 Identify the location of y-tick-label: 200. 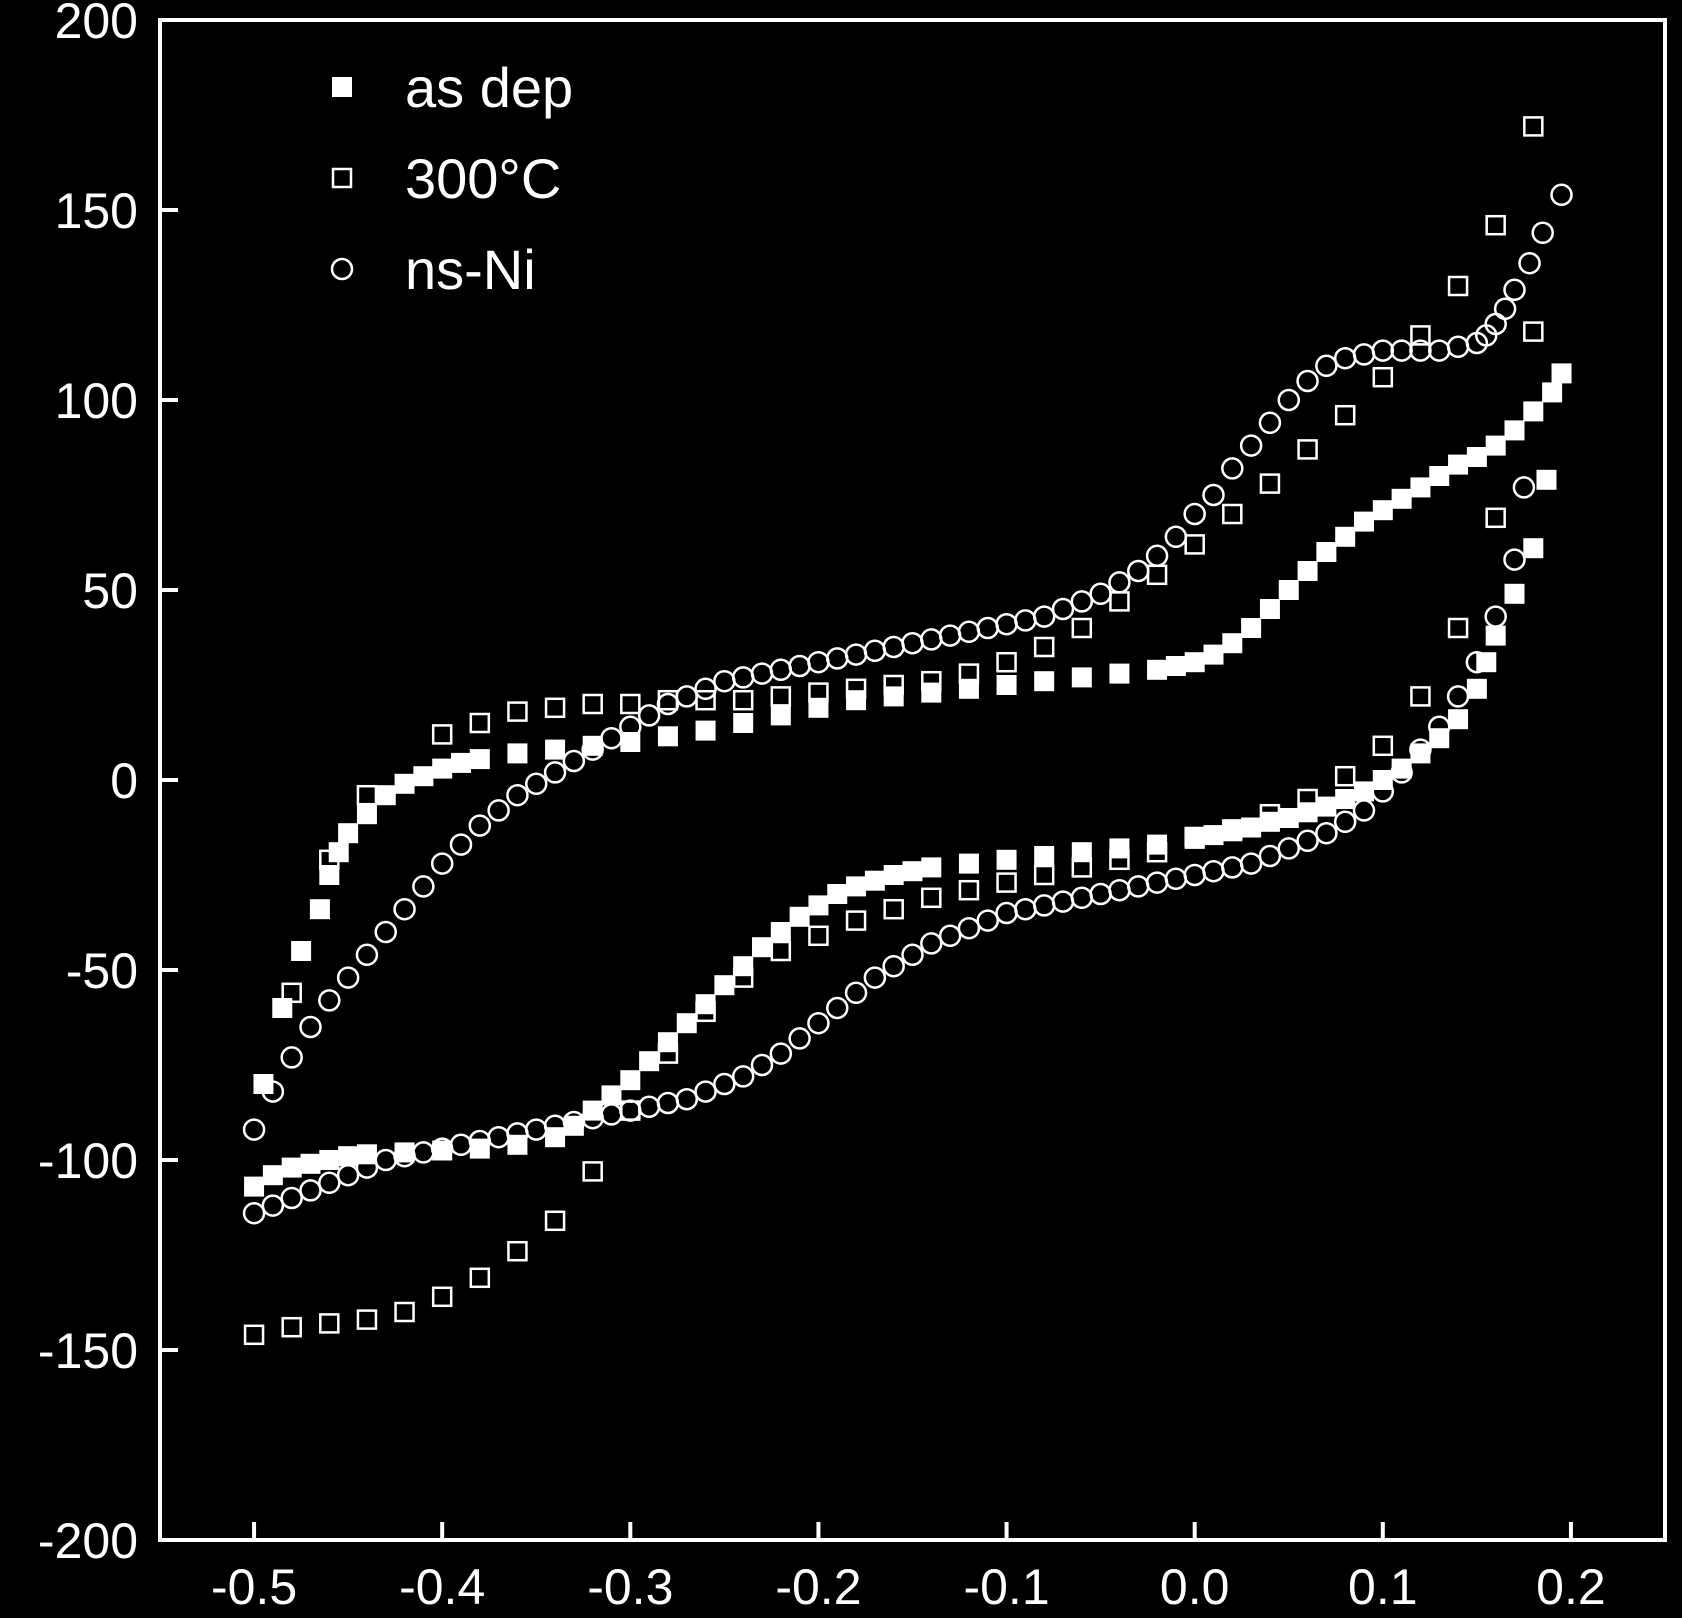
(96, 24).